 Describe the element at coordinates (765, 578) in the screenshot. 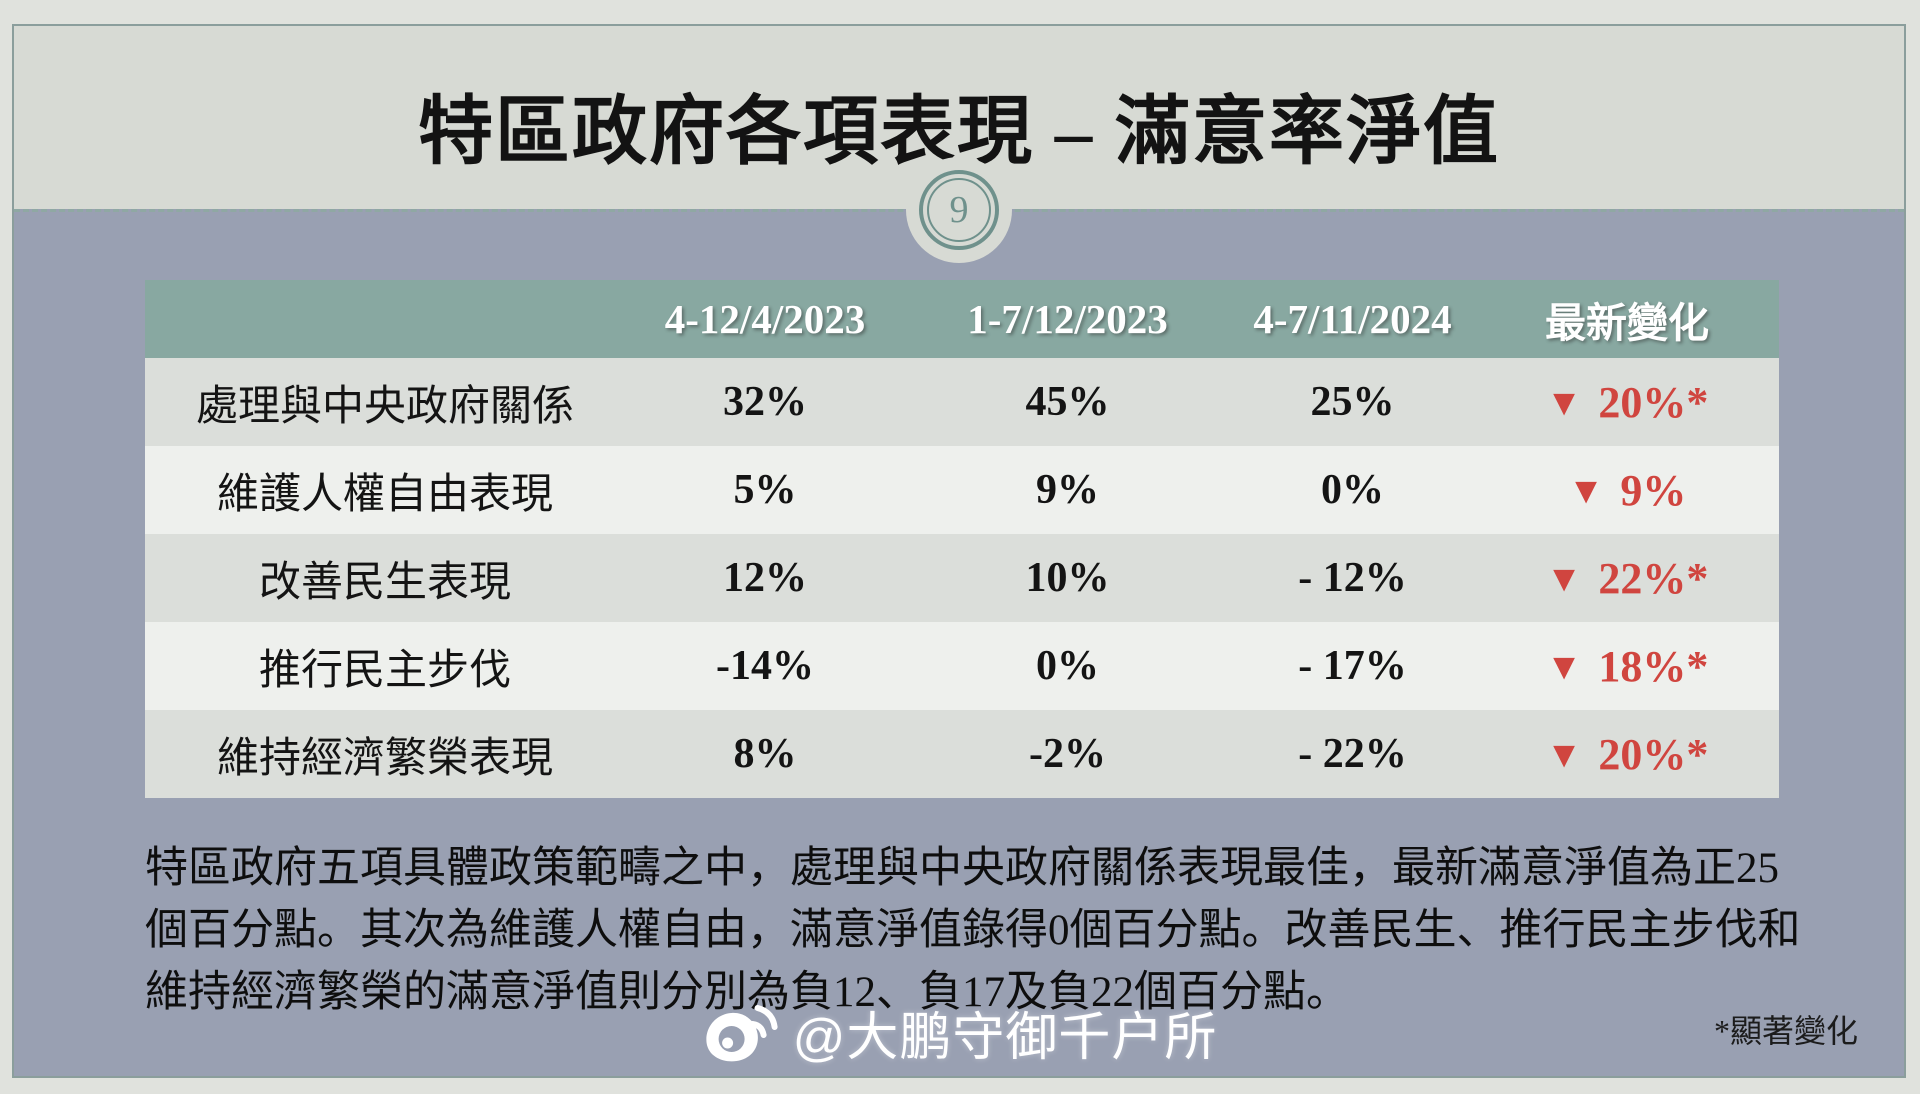

I see `row-value: 12%` at that location.